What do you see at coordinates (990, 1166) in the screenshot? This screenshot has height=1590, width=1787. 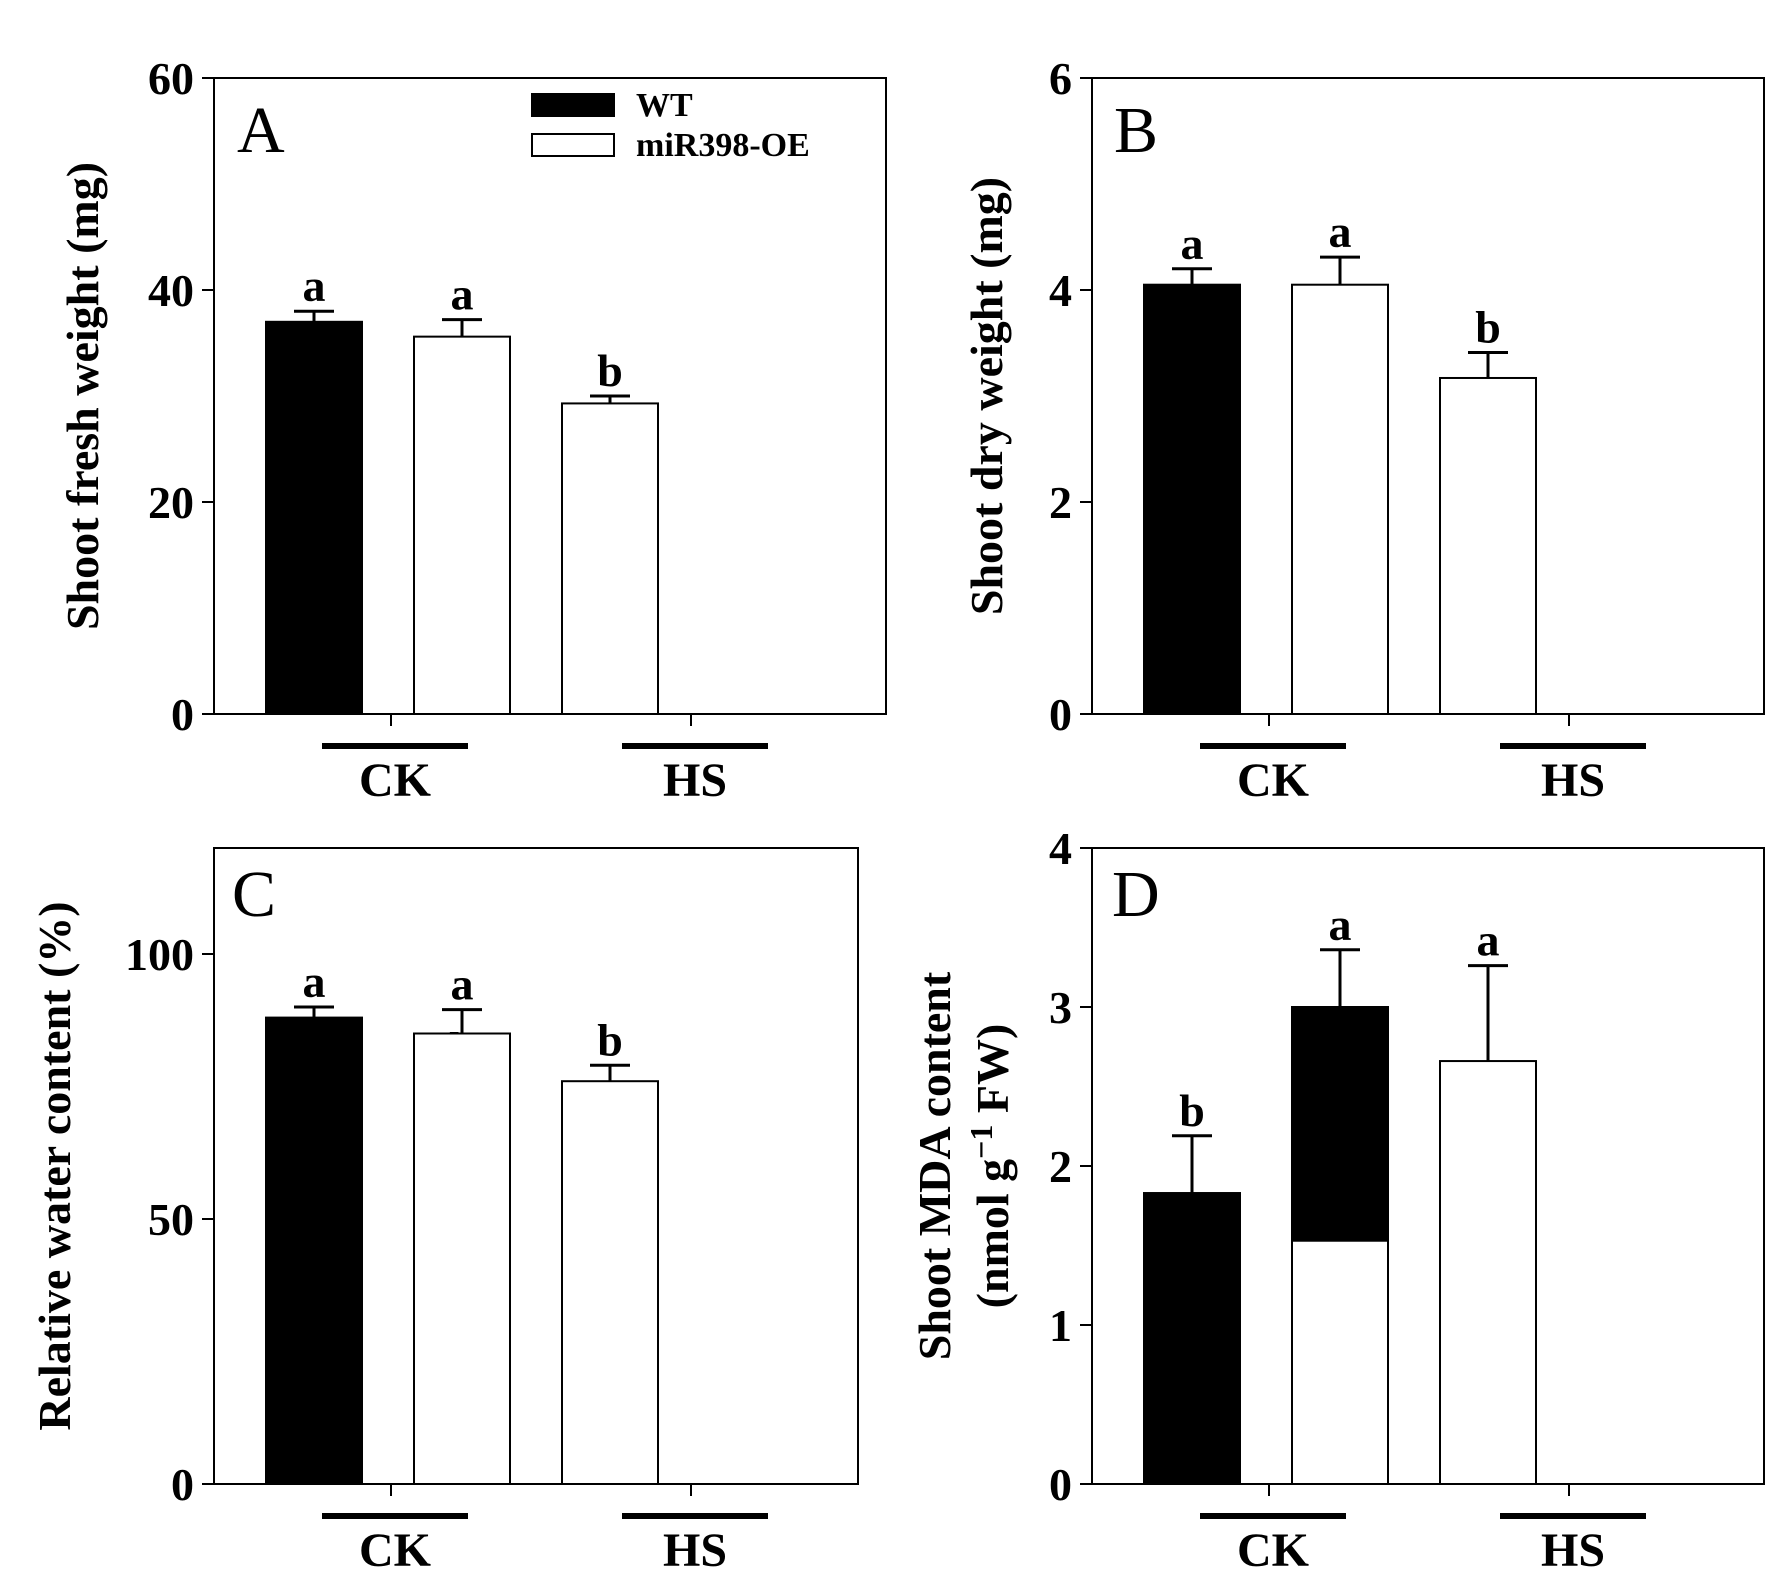 I see `y-axis-label-units: (nmol g−1 FW)` at bounding box center [990, 1166].